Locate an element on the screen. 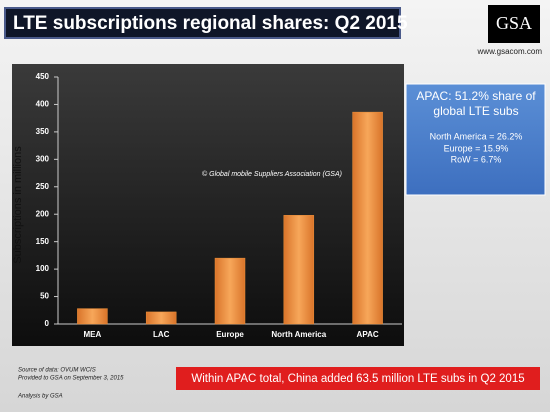 Image resolution: width=550 pixels, height=417 pixels. source-line: Source of data: OVUM WCIS is located at coordinates (57, 371).